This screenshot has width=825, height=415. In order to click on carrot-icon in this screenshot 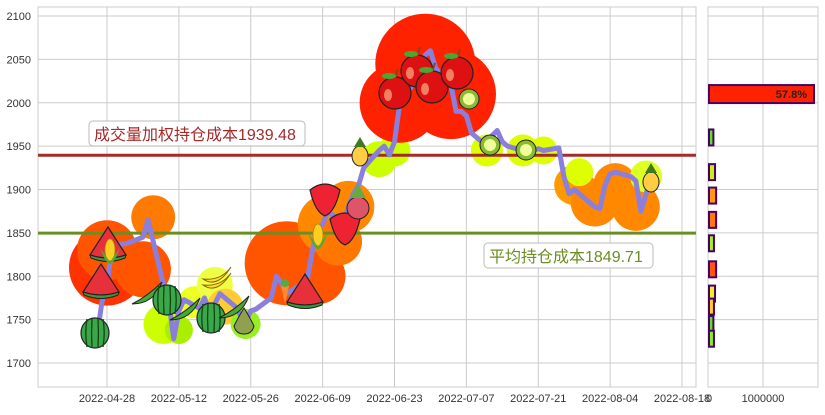, I will do `click(285, 291)`.